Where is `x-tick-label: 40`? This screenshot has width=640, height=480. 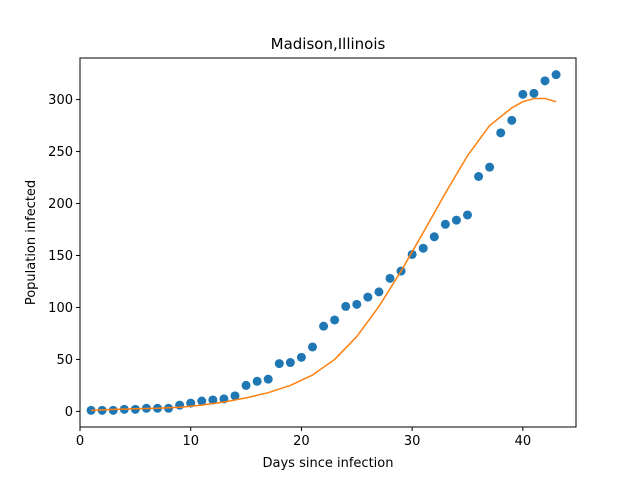 x-tick-label: 40 is located at coordinates (523, 441).